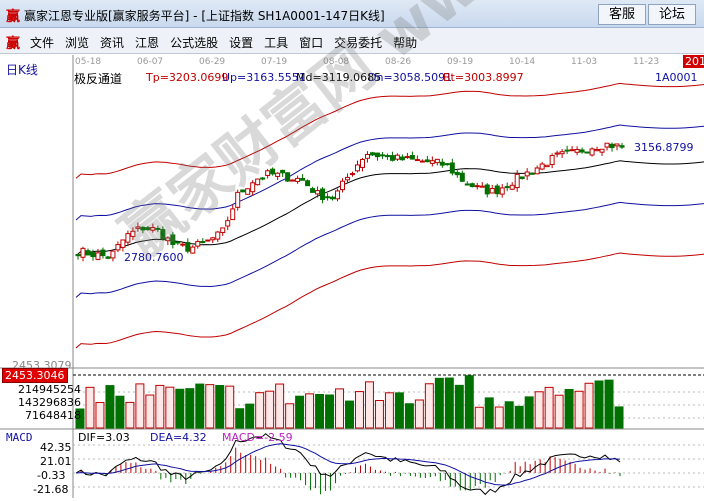 Image resolution: width=704 pixels, height=501 pixels. I want to click on app-logo: 赢, so click(13, 17).